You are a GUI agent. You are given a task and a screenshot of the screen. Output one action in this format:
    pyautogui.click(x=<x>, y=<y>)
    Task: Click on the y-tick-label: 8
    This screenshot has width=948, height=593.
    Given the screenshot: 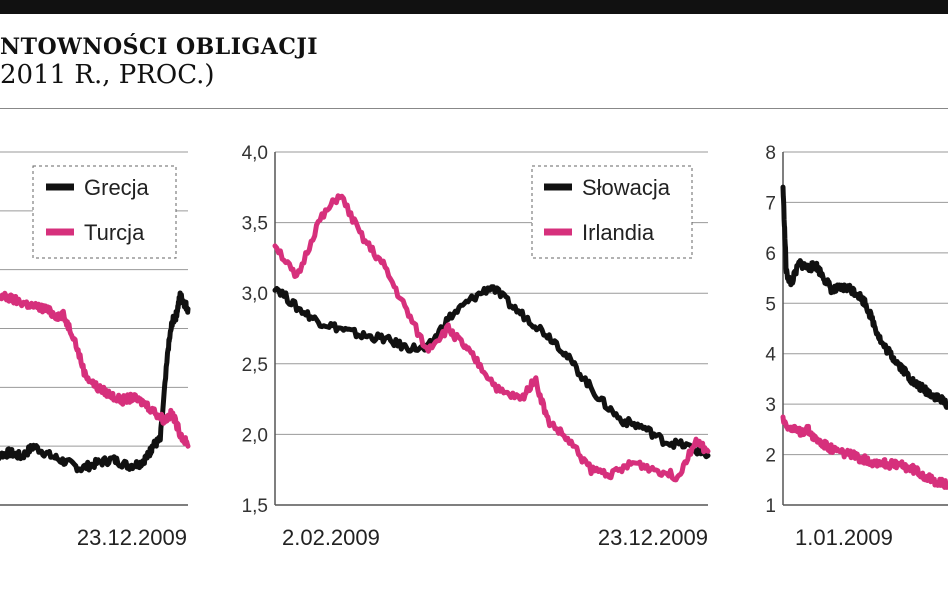 What is the action you would take?
    pyautogui.click(x=770, y=153)
    